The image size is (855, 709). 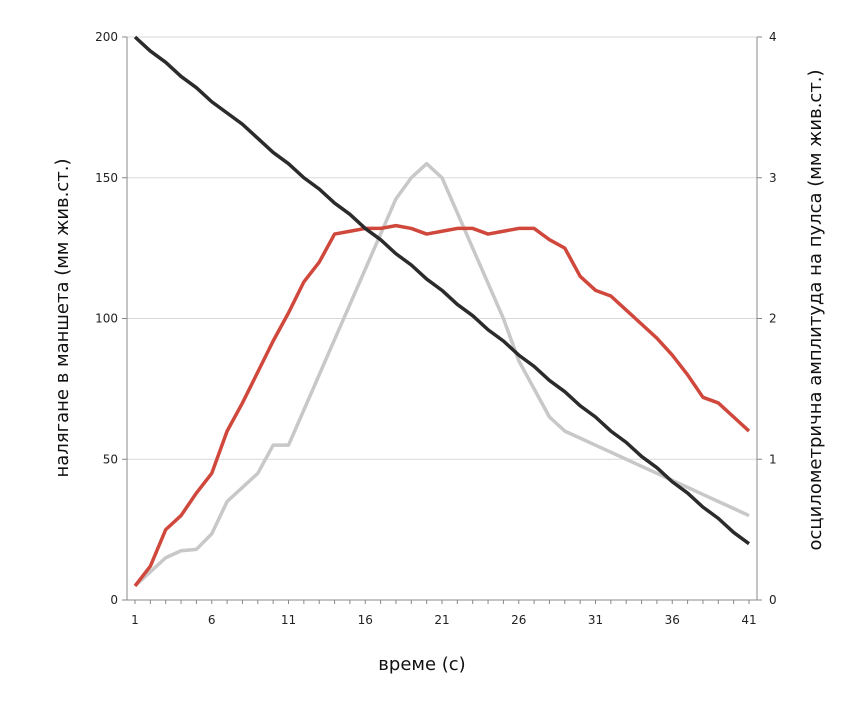 I want to click on x-tick-label: 1, so click(x=135, y=620).